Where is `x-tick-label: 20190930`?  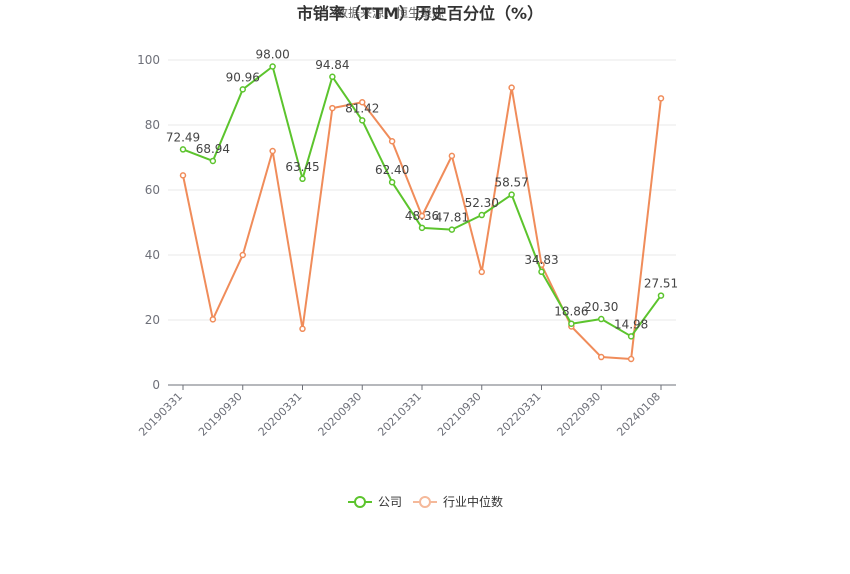 x-tick-label: 20190930 is located at coordinates (220, 414).